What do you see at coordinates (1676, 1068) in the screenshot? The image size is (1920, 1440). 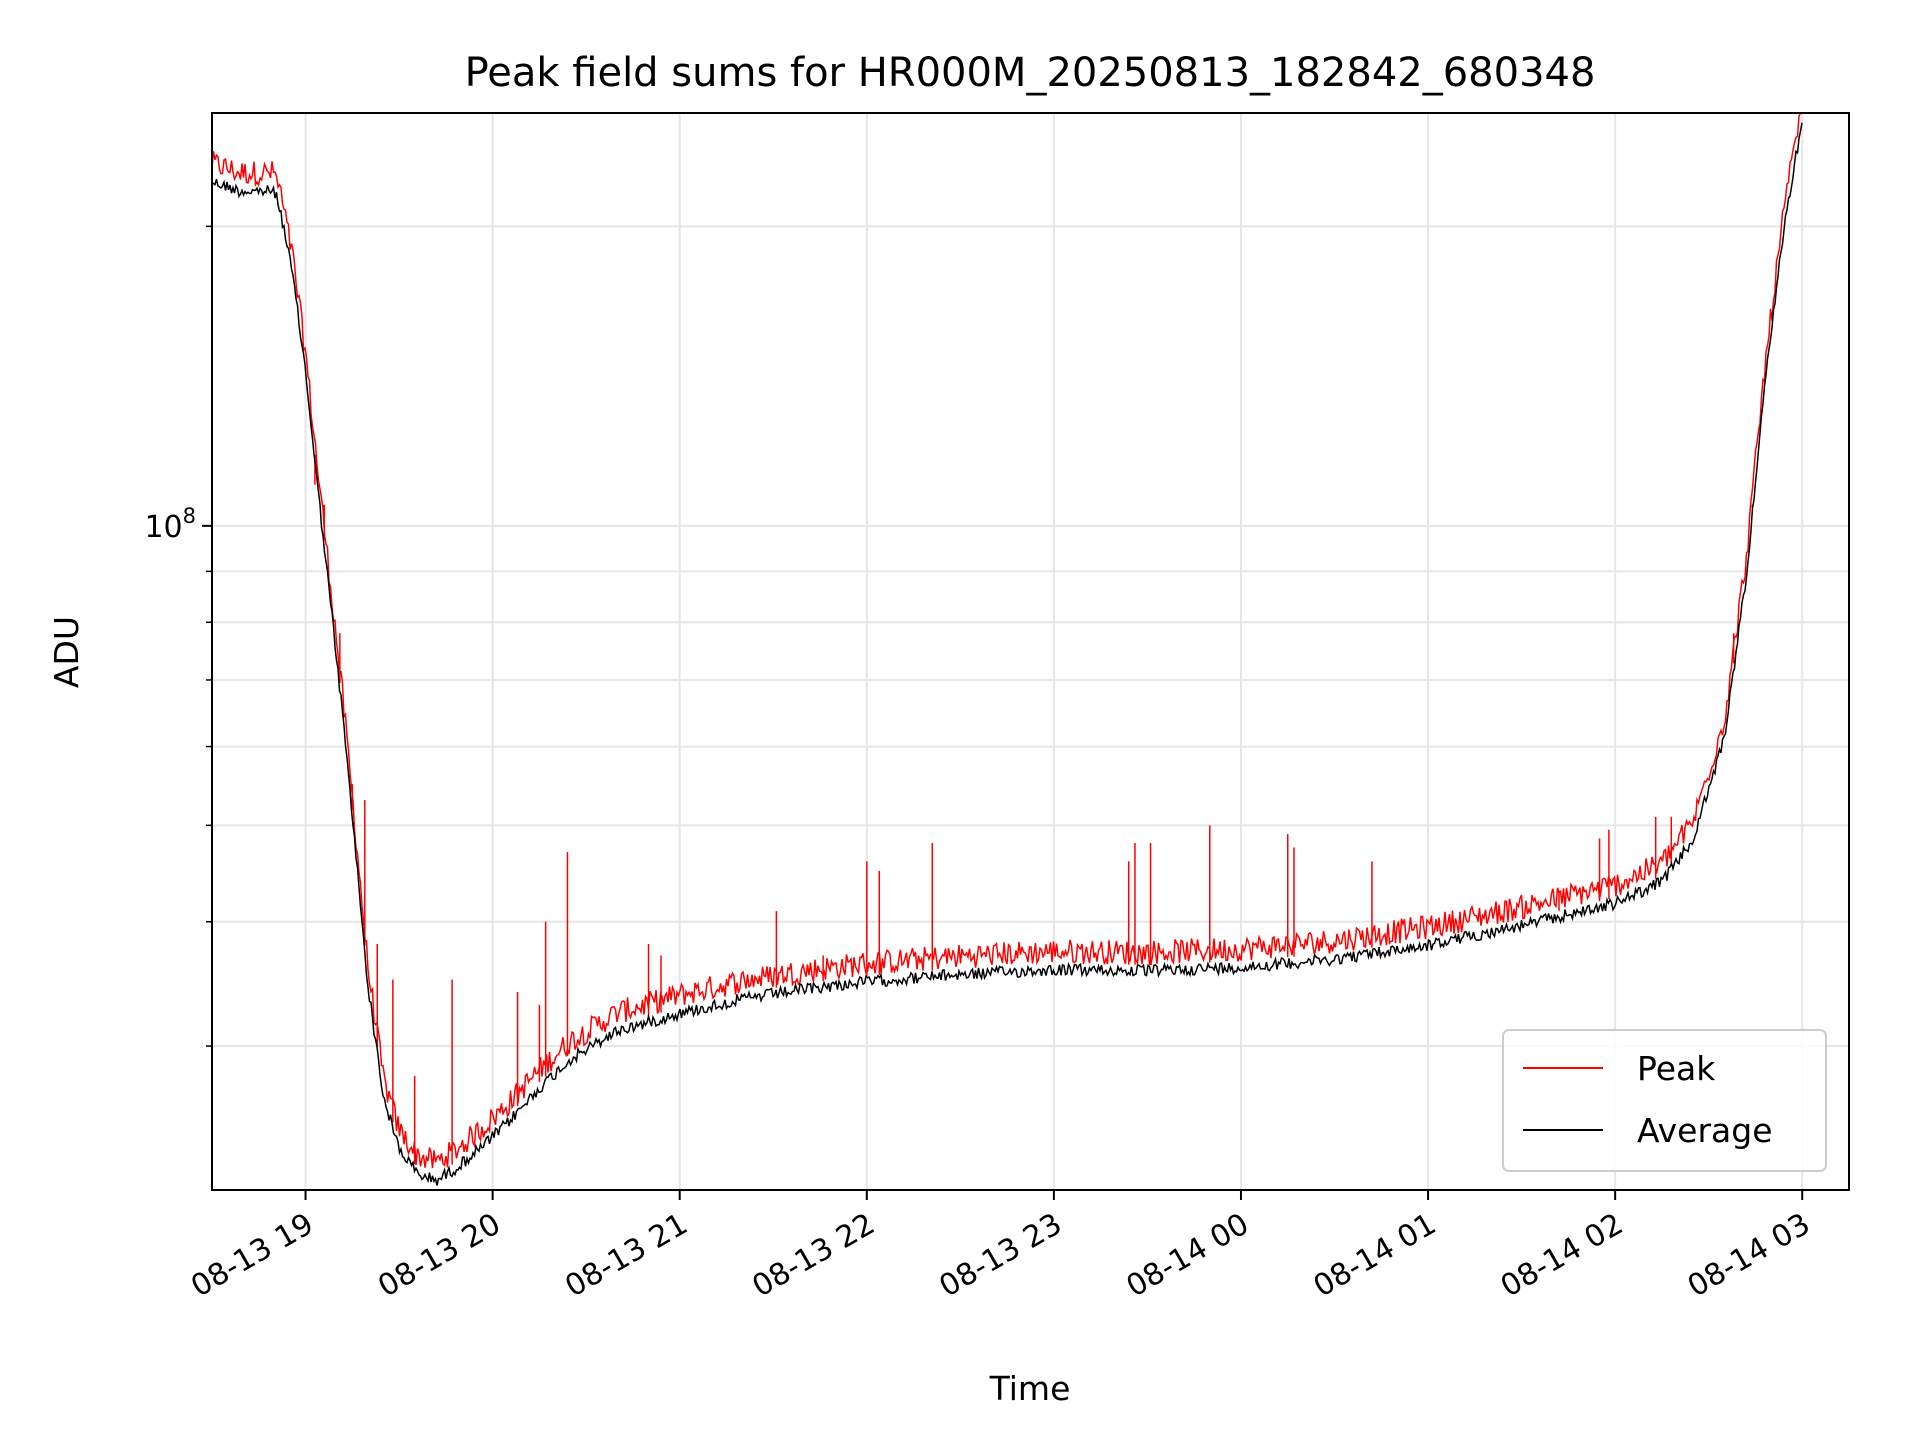 I see `legend-label-peak: Peak` at bounding box center [1676, 1068].